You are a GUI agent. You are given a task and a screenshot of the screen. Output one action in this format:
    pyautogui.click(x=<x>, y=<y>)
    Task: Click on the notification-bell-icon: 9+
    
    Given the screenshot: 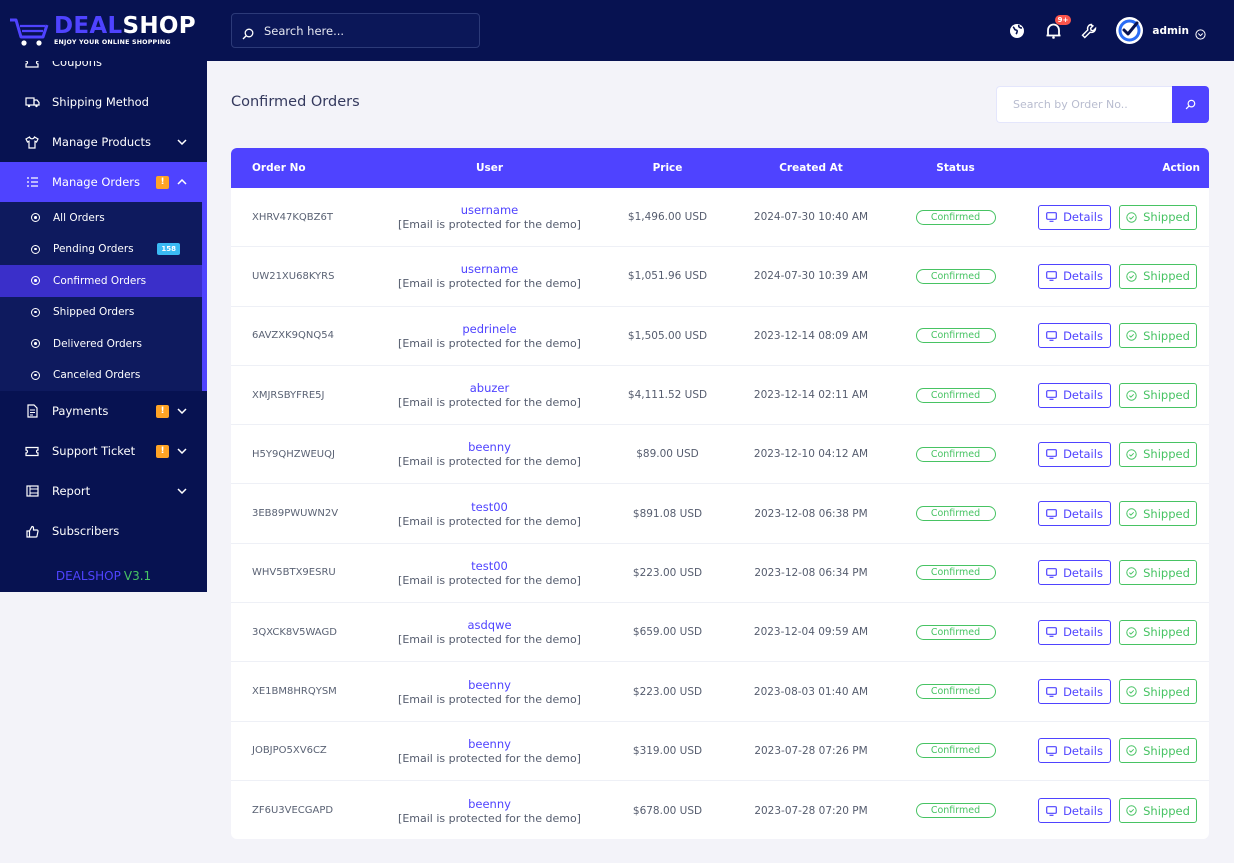 What is the action you would take?
    pyautogui.click(x=1058, y=27)
    